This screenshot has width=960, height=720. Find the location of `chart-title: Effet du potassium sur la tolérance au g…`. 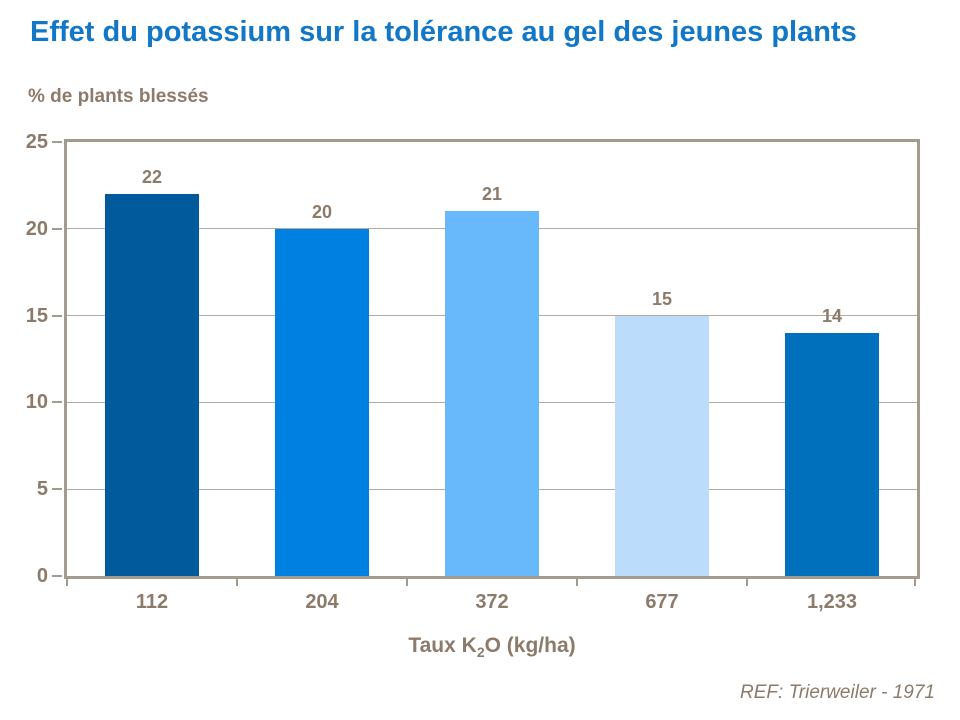

chart-title: Effet du potassium sur la tolérance au g… is located at coordinates (443, 32).